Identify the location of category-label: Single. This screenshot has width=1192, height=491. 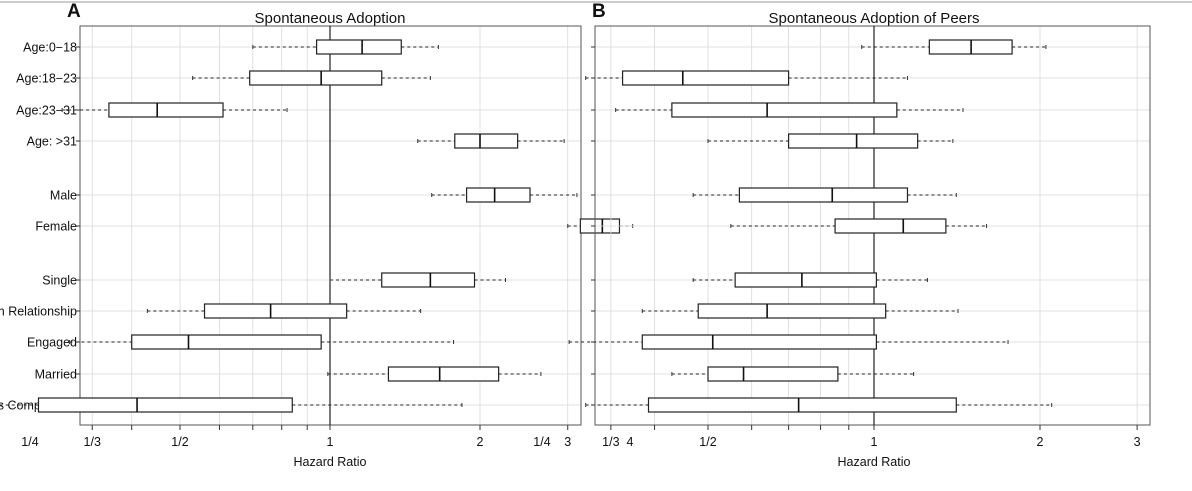
(59, 281).